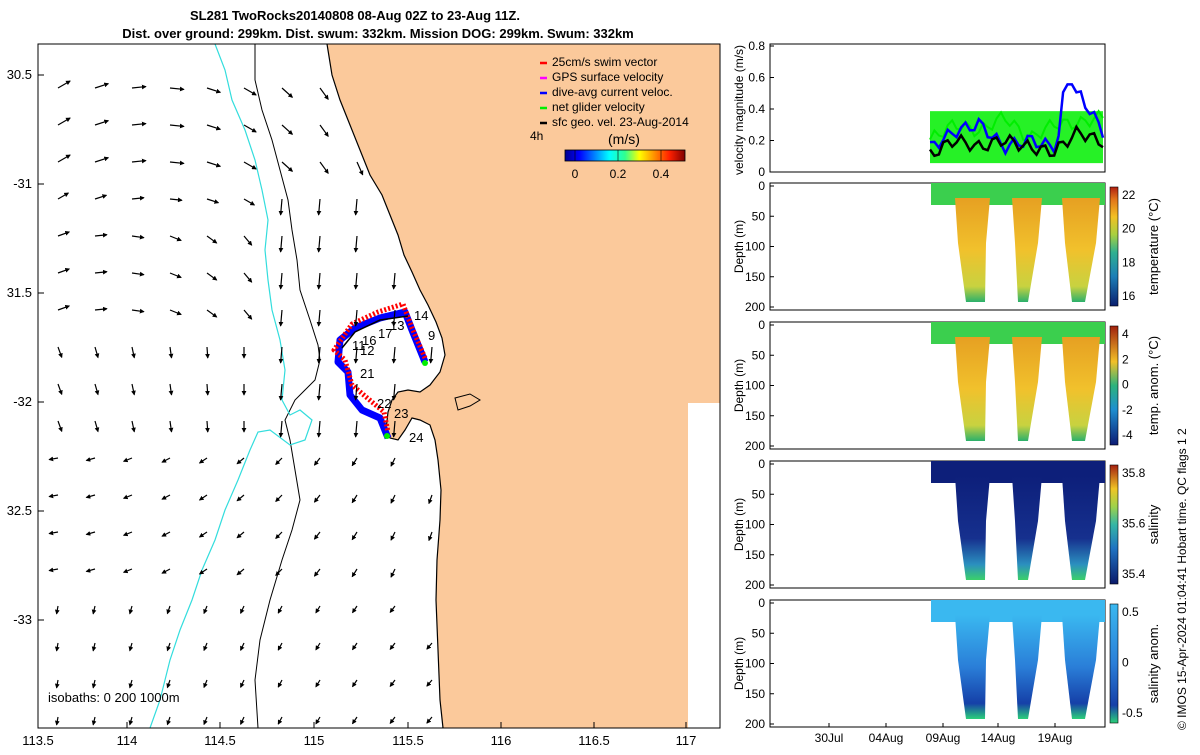 This screenshot has width=1200, height=755. What do you see at coordinates (739, 110) in the screenshot?
I see `velocity-ylabel: velocity magnitude (m/s)` at bounding box center [739, 110].